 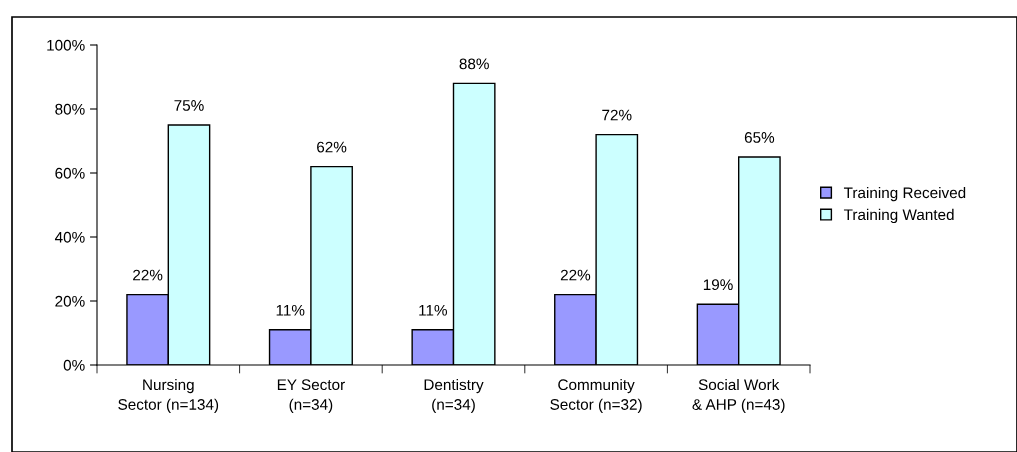 What do you see at coordinates (70, 109) in the screenshot?
I see `y-tick-label: 80%` at bounding box center [70, 109].